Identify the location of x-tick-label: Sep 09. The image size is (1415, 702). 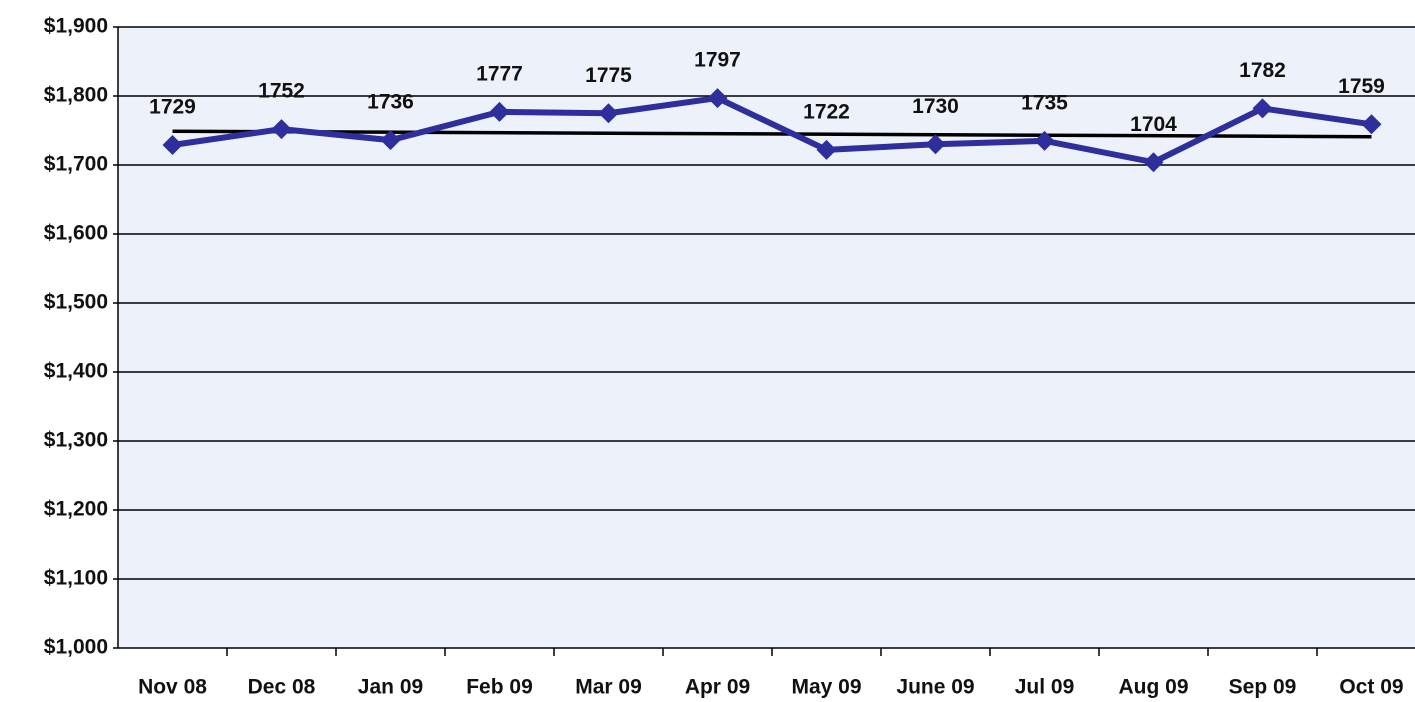
(1263, 687).